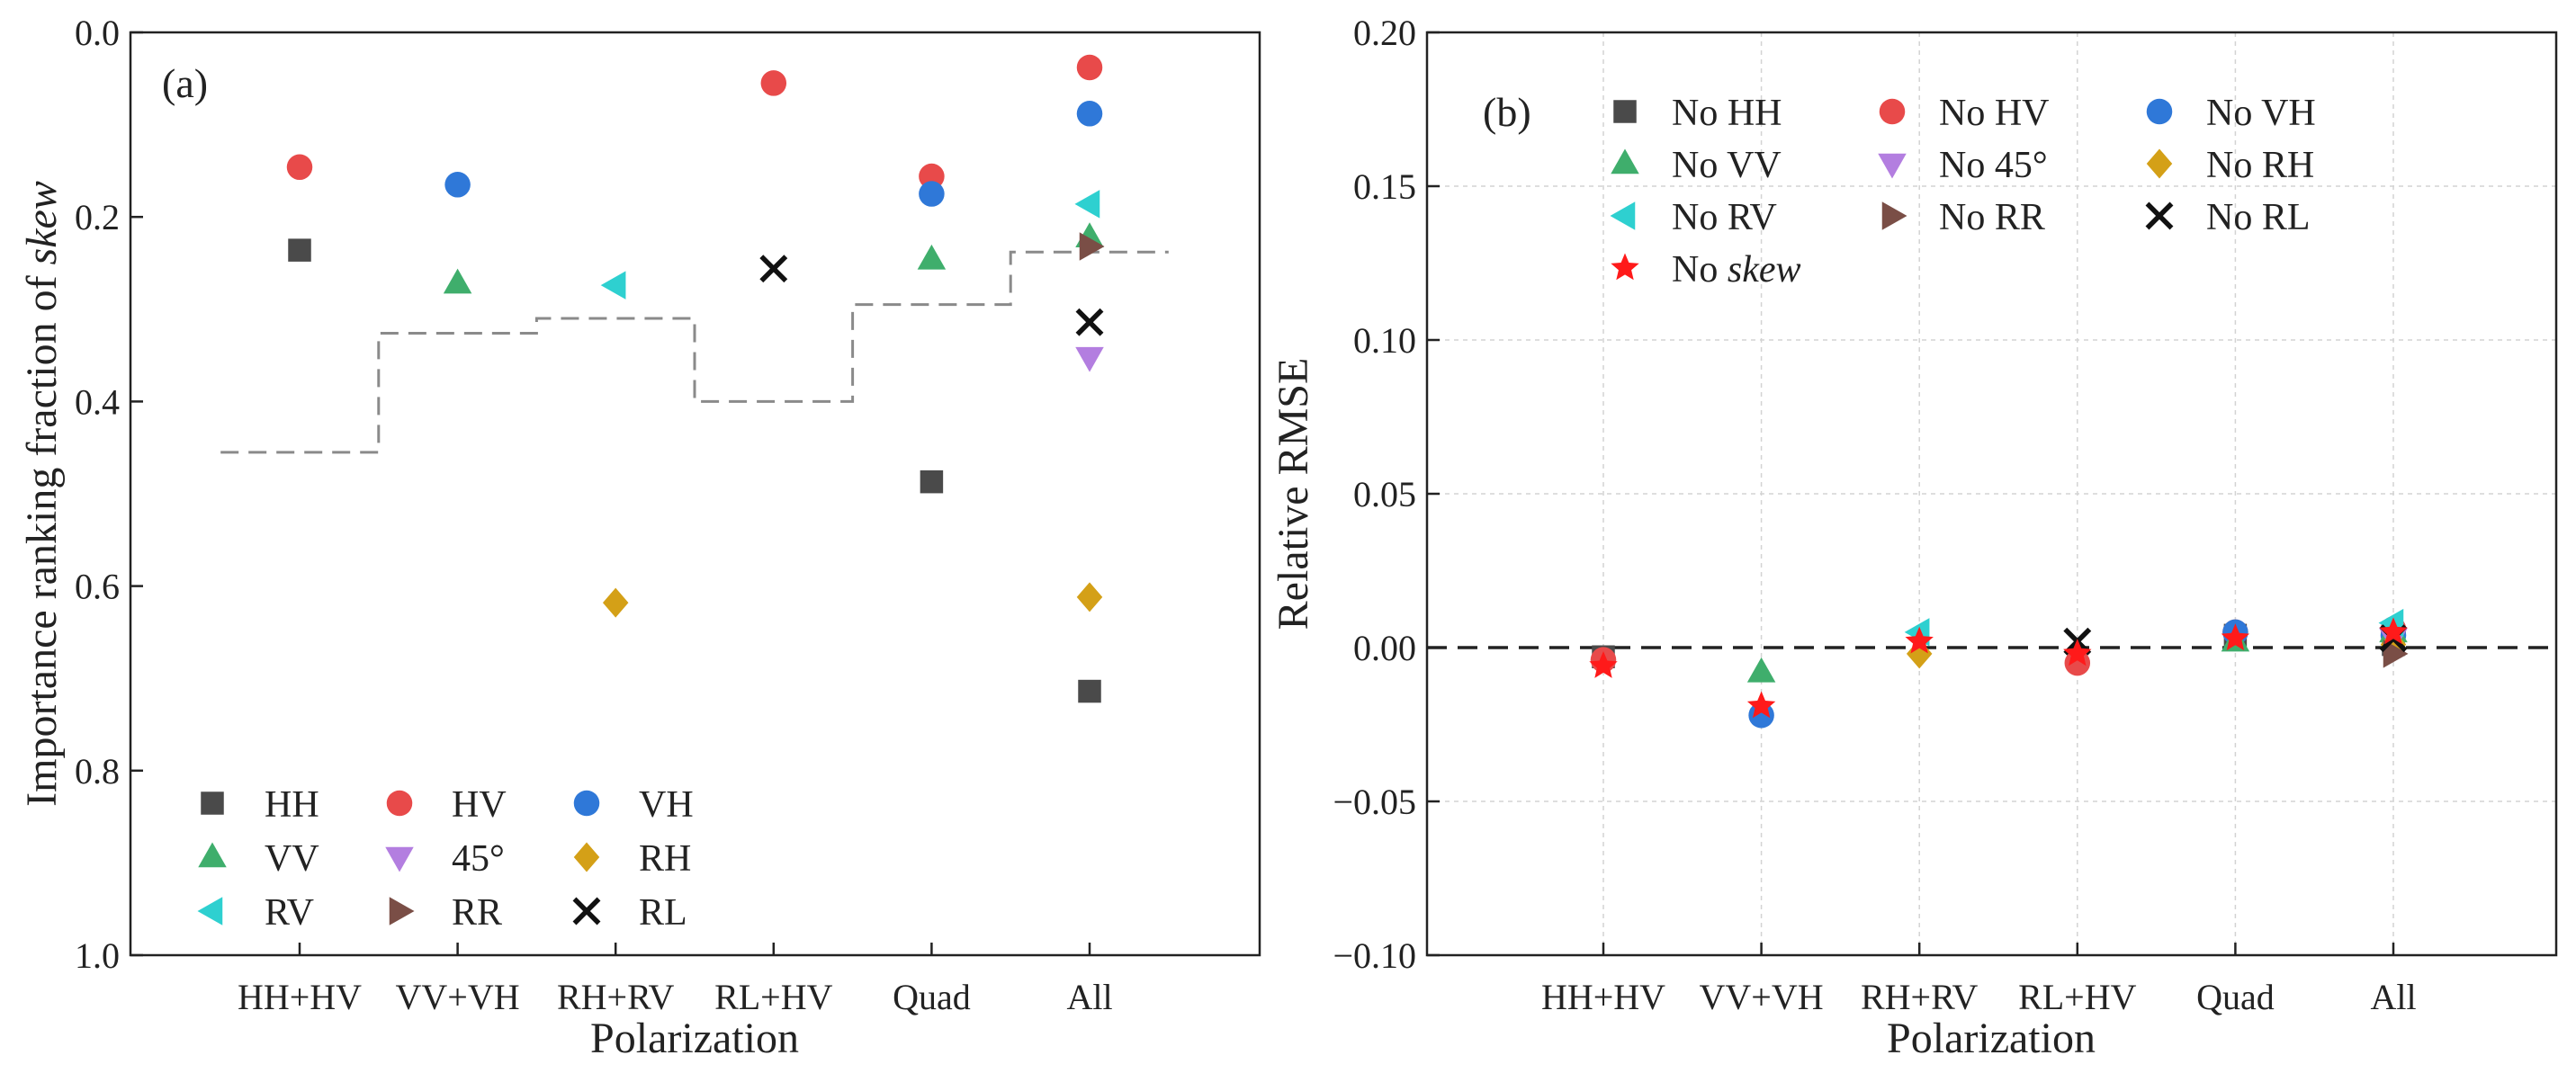  What do you see at coordinates (2260, 165) in the screenshot?
I see `legend-label-rh: No RH` at bounding box center [2260, 165].